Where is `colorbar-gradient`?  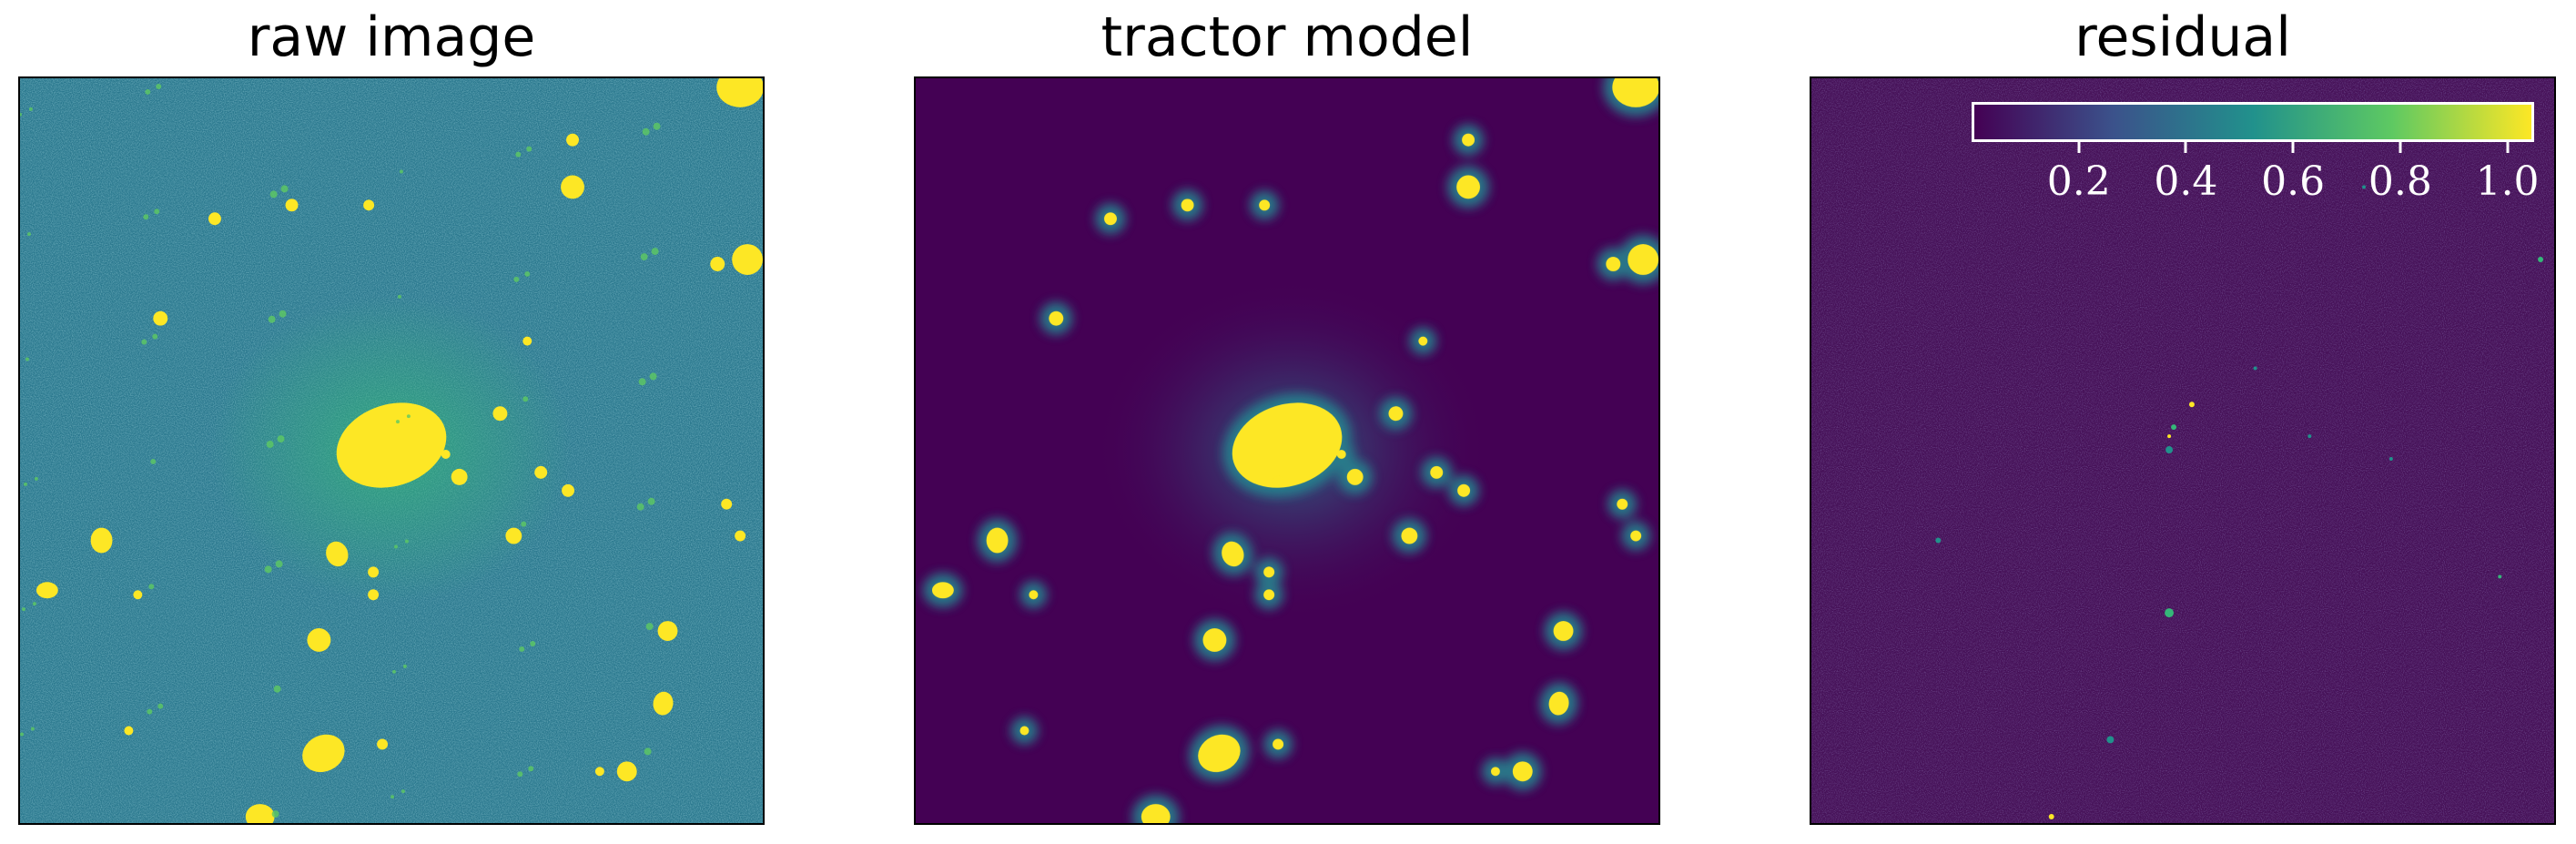
colorbar-gradient is located at coordinates (2253, 122).